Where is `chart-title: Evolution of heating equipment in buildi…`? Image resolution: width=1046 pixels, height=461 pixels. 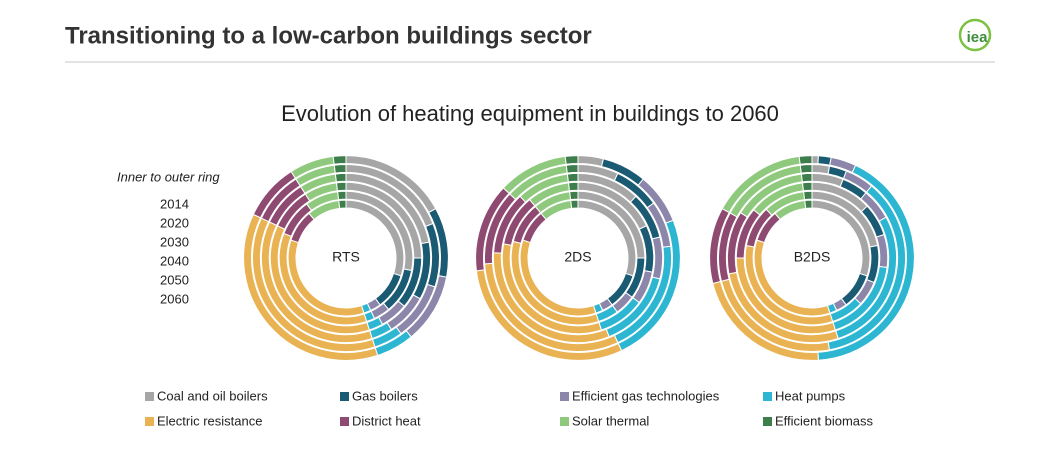 chart-title: Evolution of heating equipment in buildi… is located at coordinates (530, 113).